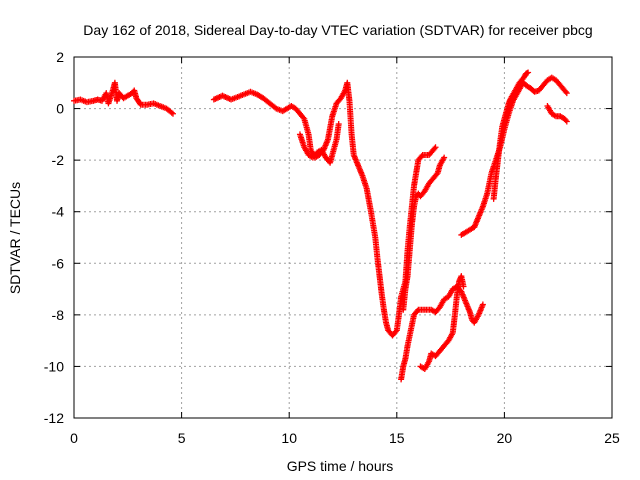 This screenshot has height=480, width=640. Describe the element at coordinates (182, 438) in the screenshot. I see `x-tick-label: 5` at that location.